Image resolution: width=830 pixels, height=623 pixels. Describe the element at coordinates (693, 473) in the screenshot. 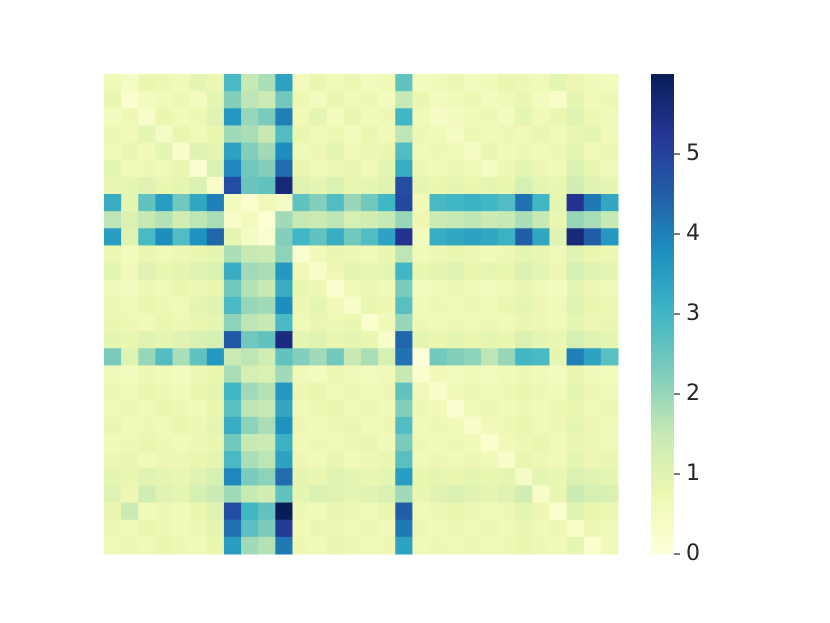

I see `colorbar-tick-label: 1` at that location.